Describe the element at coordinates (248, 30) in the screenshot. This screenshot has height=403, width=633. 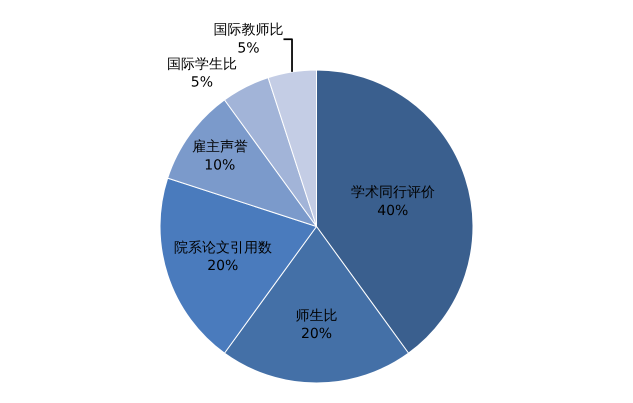
I see `slice-label: 国际教师比` at that location.